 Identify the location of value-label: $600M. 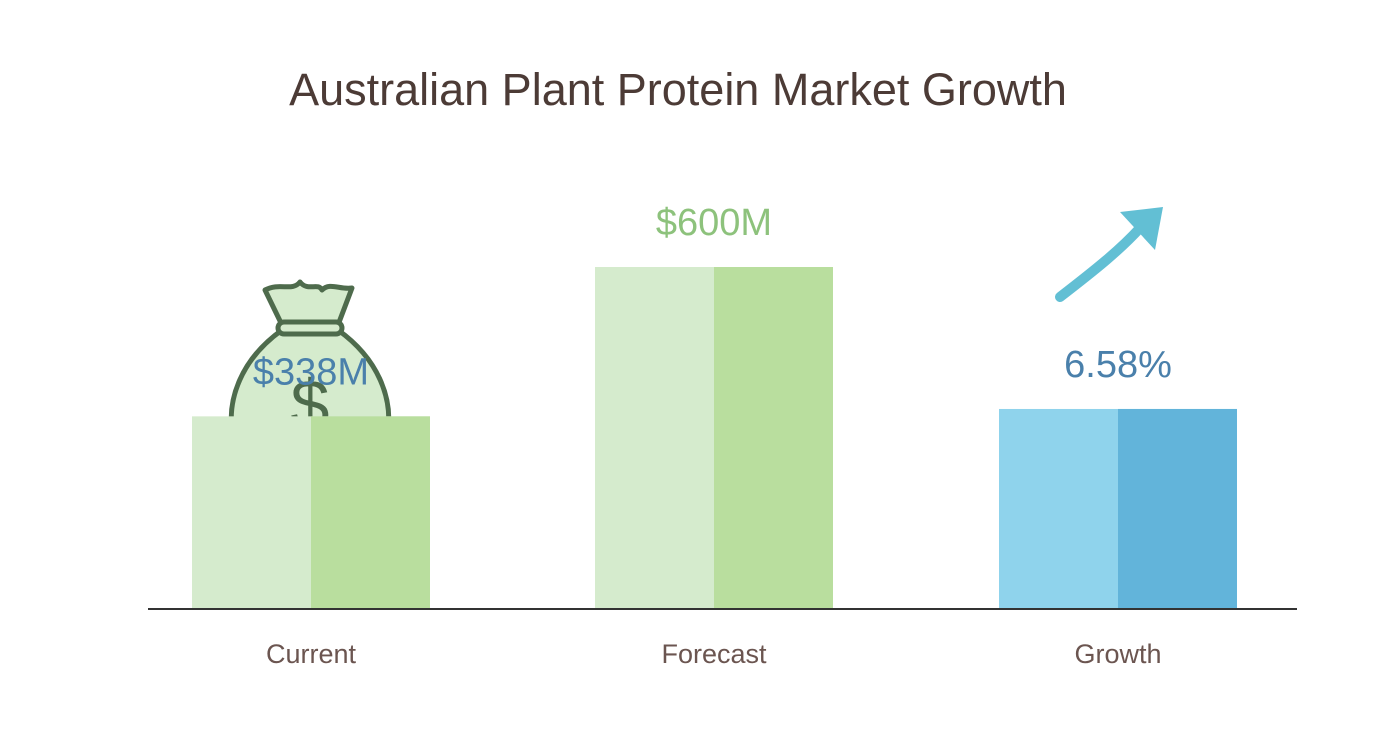
(714, 223).